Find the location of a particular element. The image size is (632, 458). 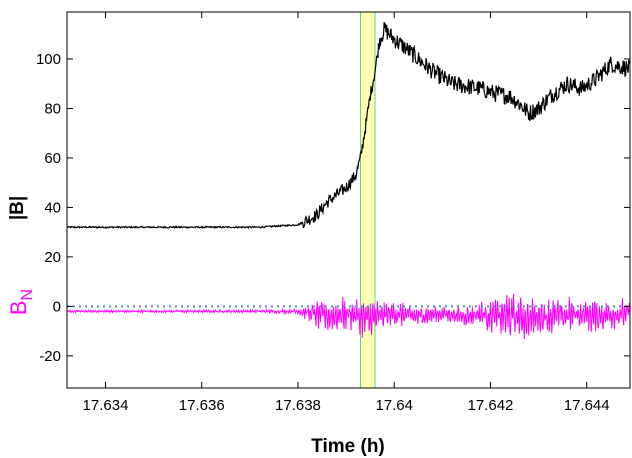

y-axis-label-lower-base: B is located at coordinates (18, 307).